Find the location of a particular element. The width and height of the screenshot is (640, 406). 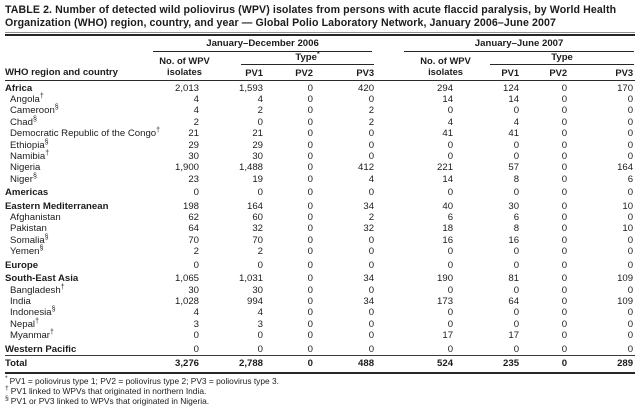

isolates-2007-header: No. of WPV isolates is located at coordinates (423, 66).